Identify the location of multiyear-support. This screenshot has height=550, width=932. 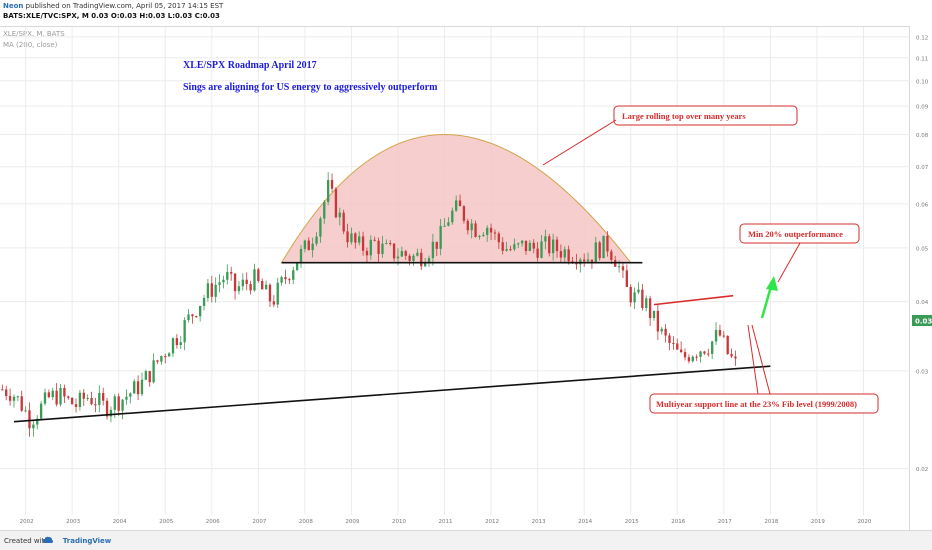
(392, 394).